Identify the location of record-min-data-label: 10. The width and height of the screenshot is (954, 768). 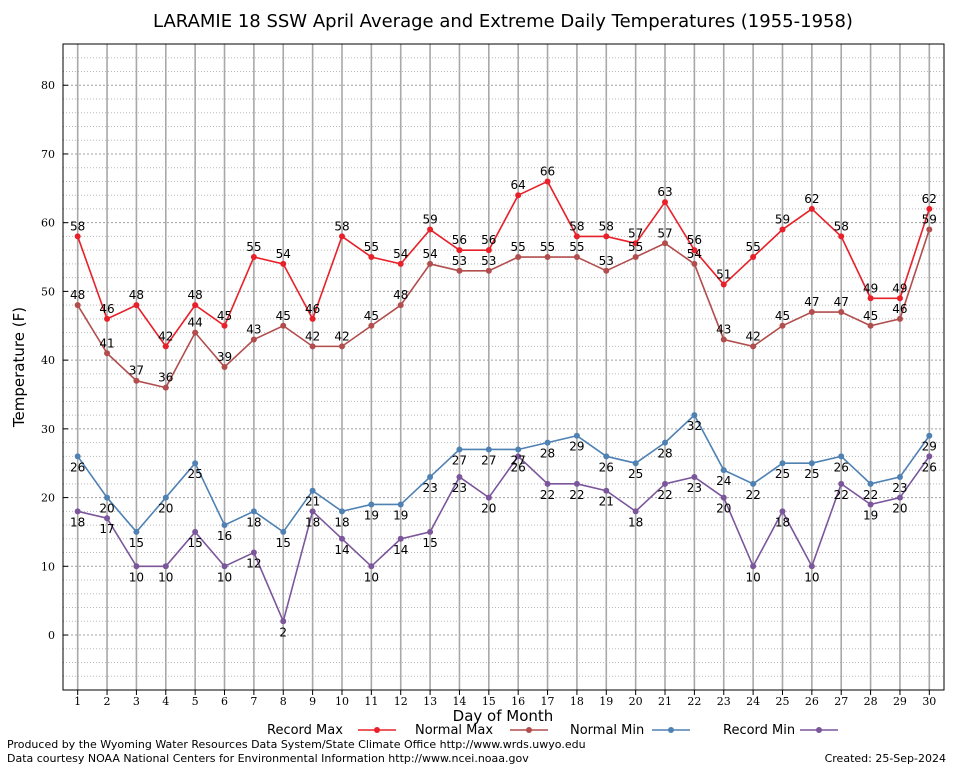
(136, 577).